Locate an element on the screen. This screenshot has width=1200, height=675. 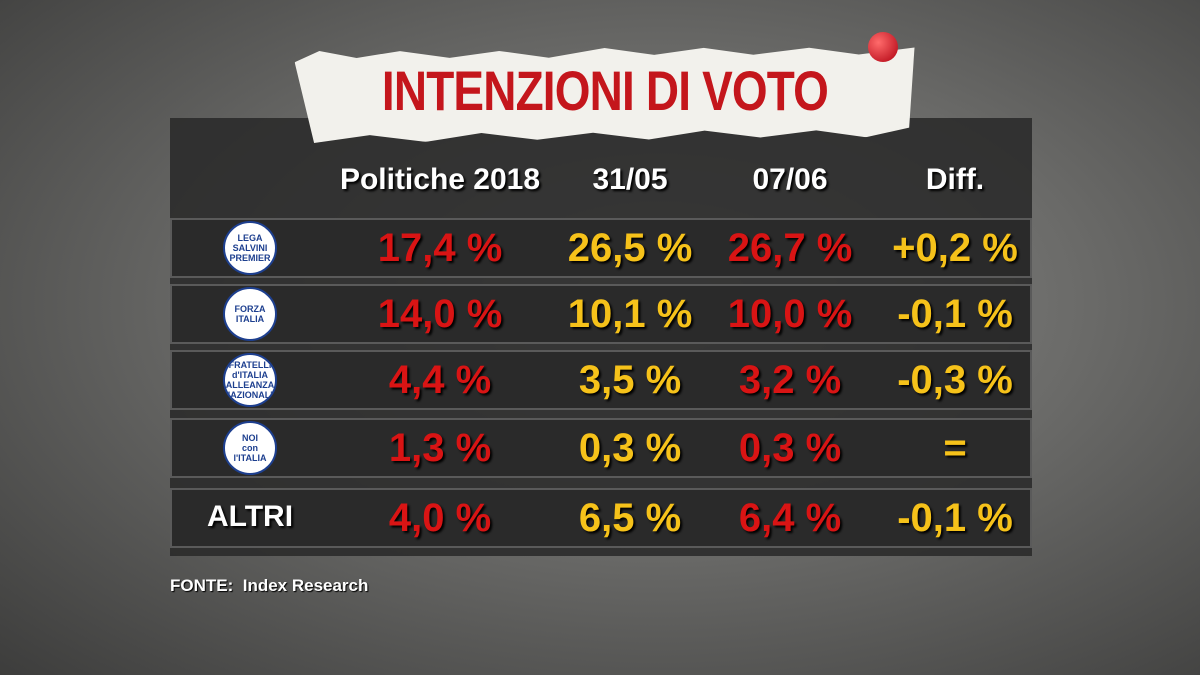
cell-value: 1,3 % is located at coordinates (440, 448).